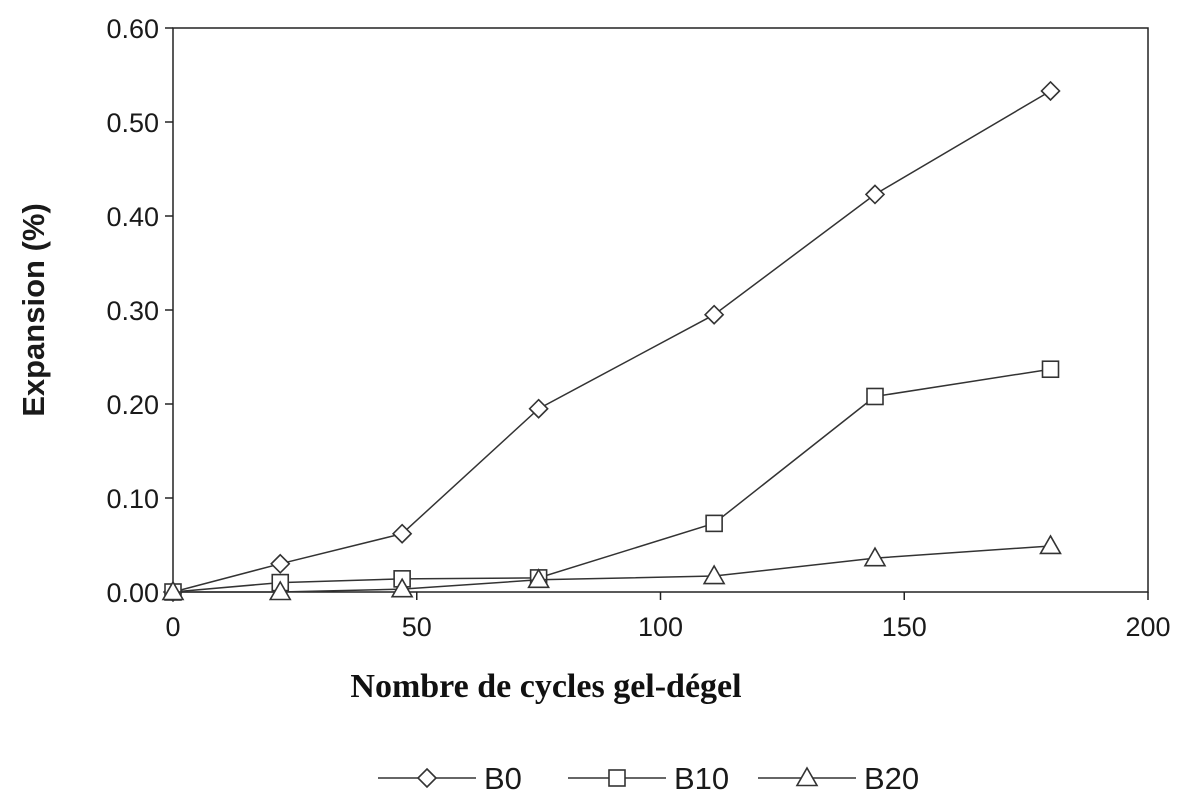 This screenshot has height=796, width=1186. Describe the element at coordinates (617, 778) in the screenshot. I see `legend-marker-b10` at that location.